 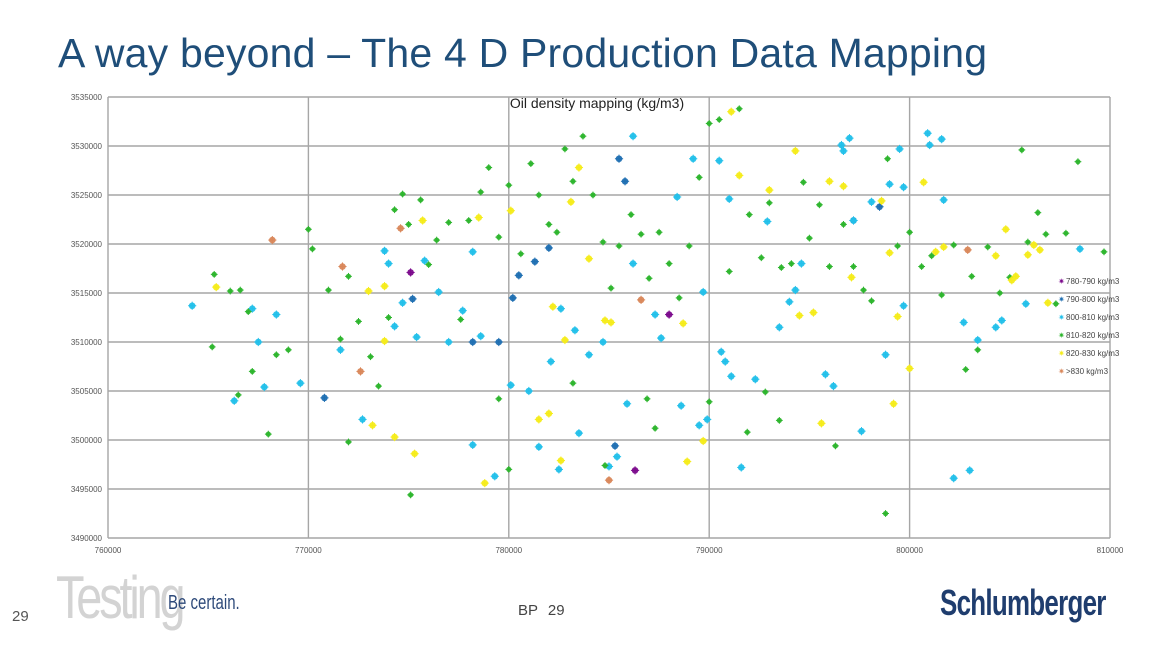 What do you see at coordinates (1093, 317) in the screenshot?
I see `legend-label: 800-810 kg/m3` at bounding box center [1093, 317].